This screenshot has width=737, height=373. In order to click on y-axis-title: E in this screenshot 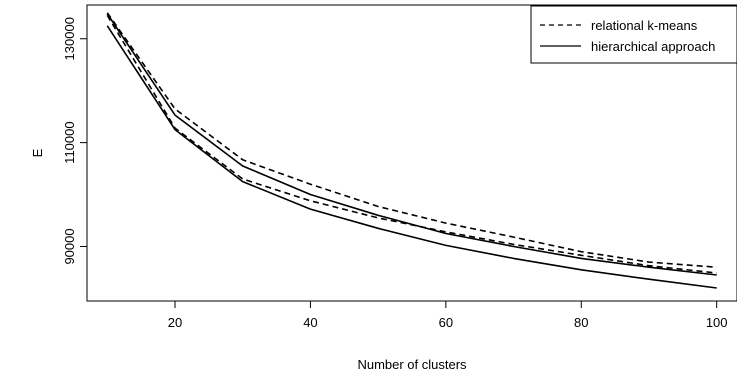, I will do `click(37, 152)`.